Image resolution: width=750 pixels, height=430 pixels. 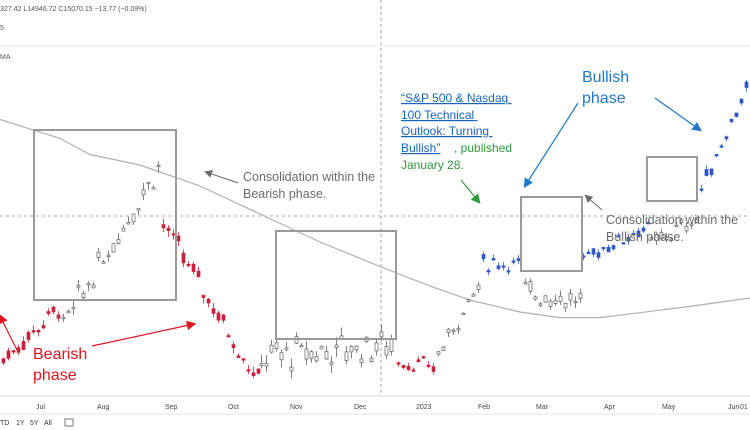 I want to click on consolidation-bullish-label: Consolidation within the Bullish phase., so click(x=674, y=228).